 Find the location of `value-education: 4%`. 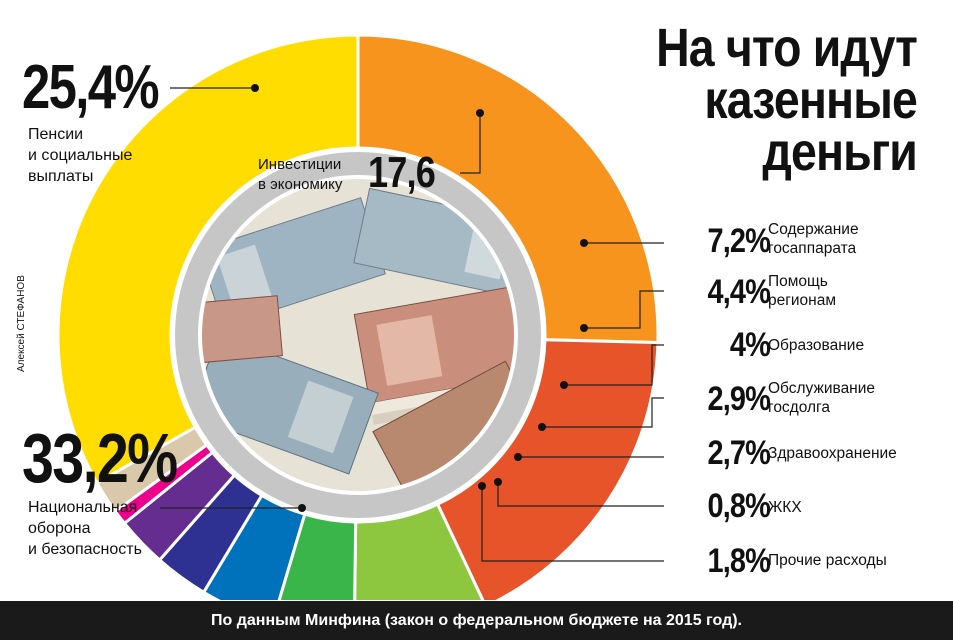

value-education: 4% is located at coordinates (750, 345).